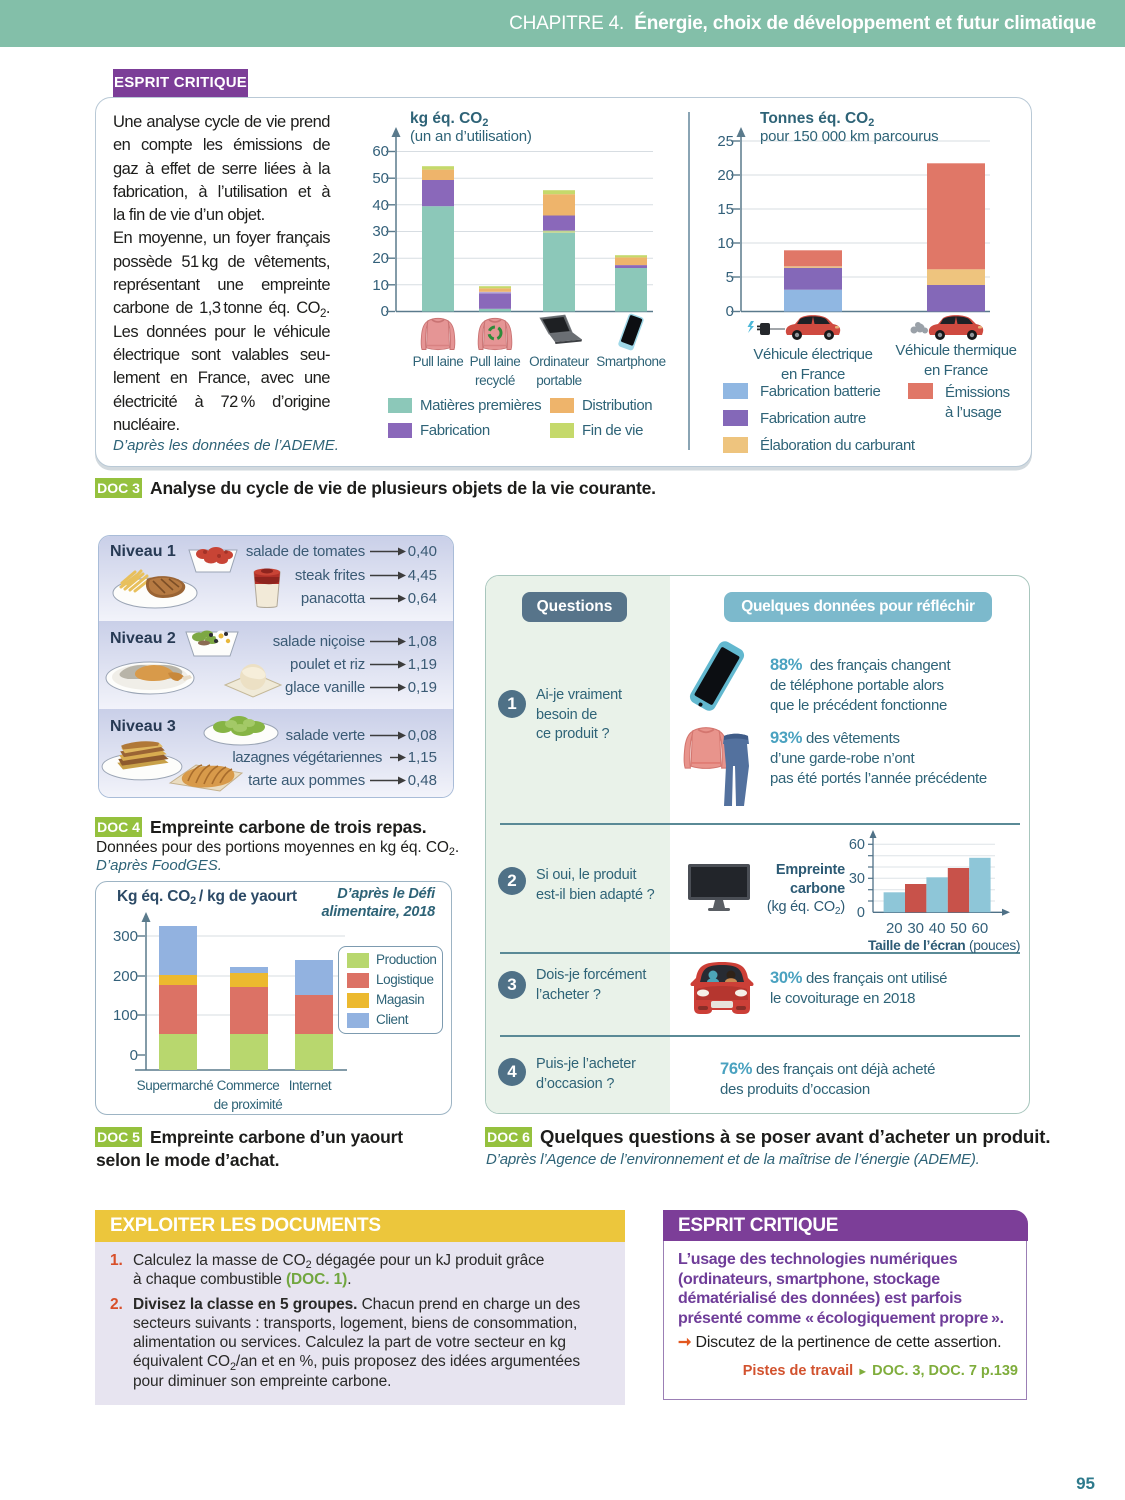  Describe the element at coordinates (125, 1015) in the screenshot. I see `svg-text: 100` at that location.